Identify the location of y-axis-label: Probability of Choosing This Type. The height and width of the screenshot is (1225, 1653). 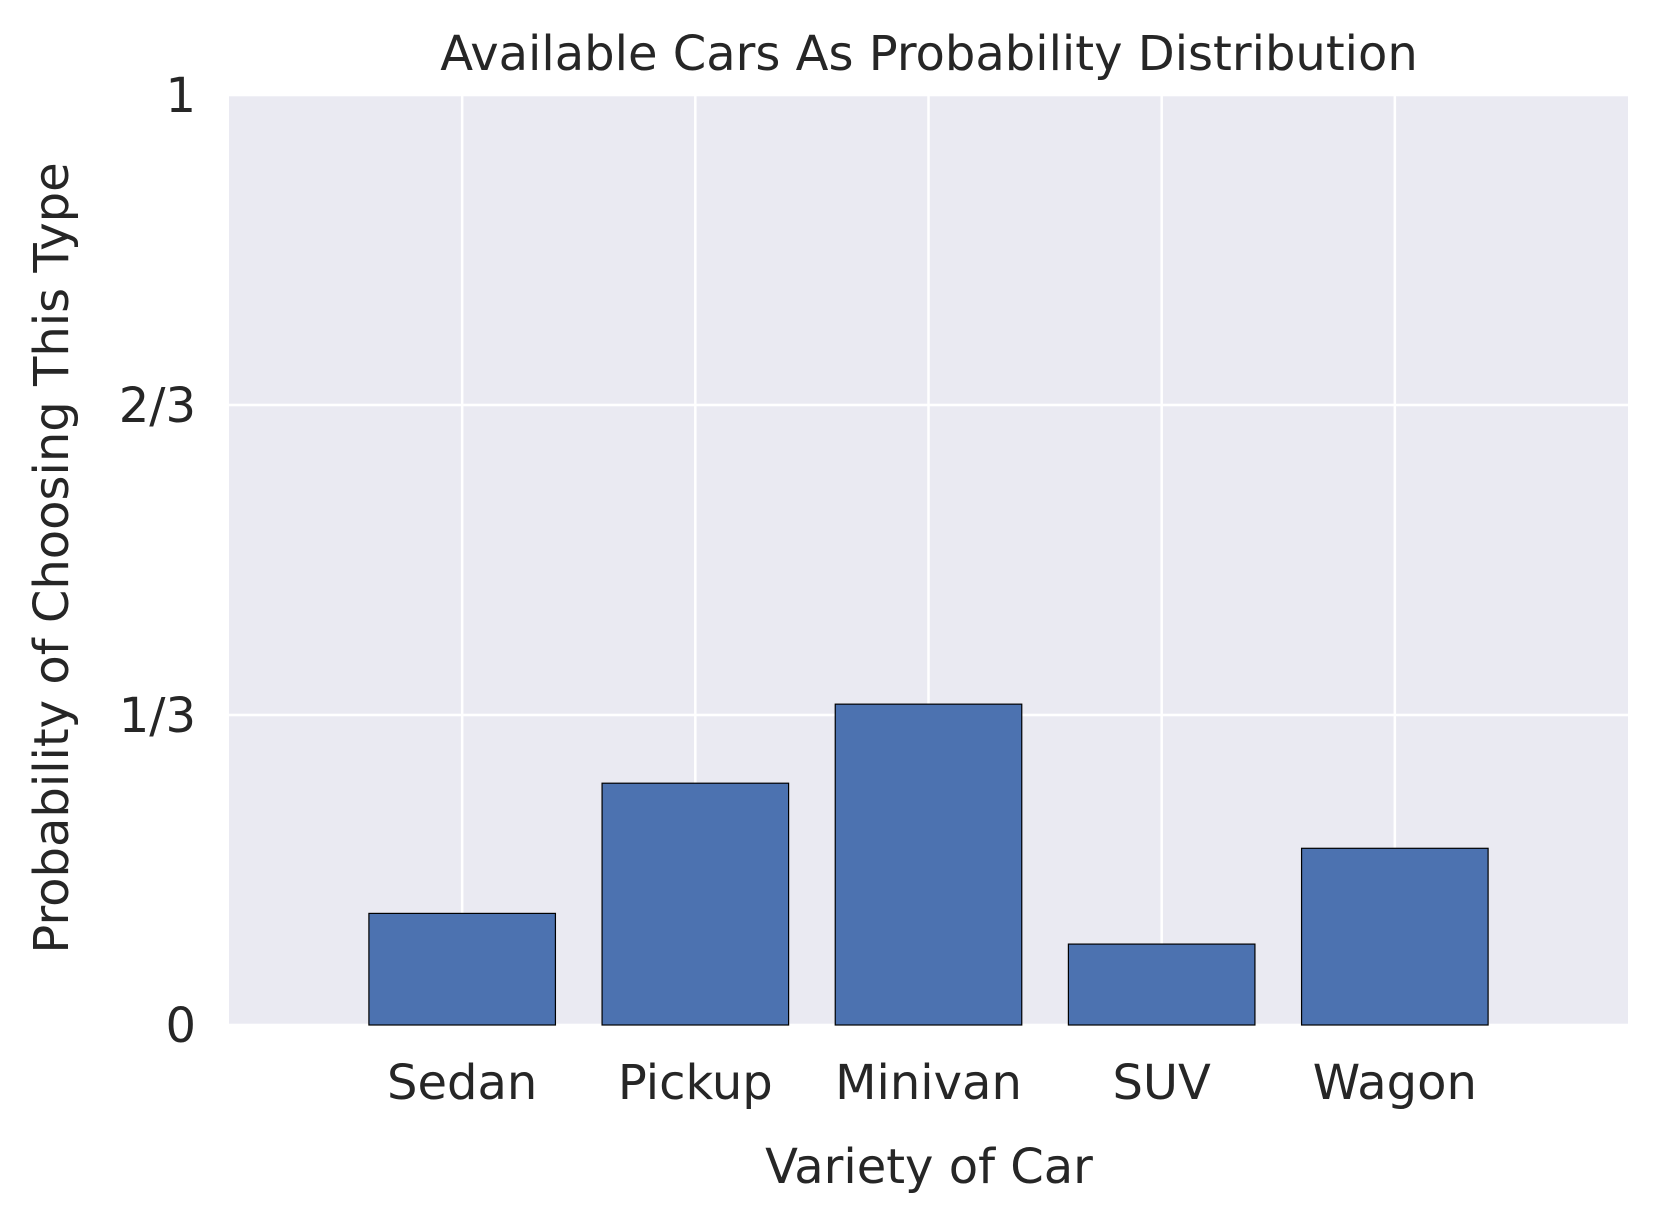
(52, 557).